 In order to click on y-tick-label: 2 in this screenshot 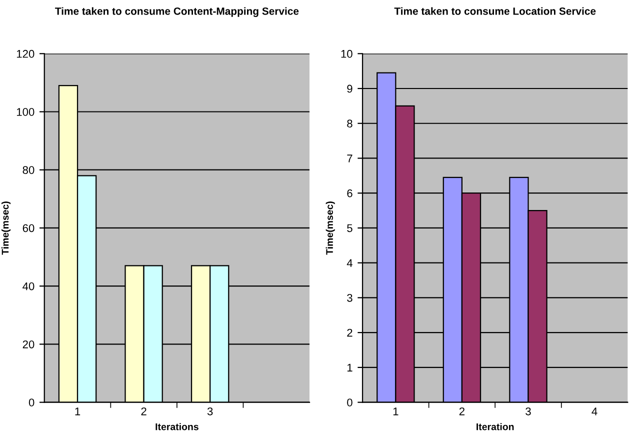, I will do `click(349, 332)`.